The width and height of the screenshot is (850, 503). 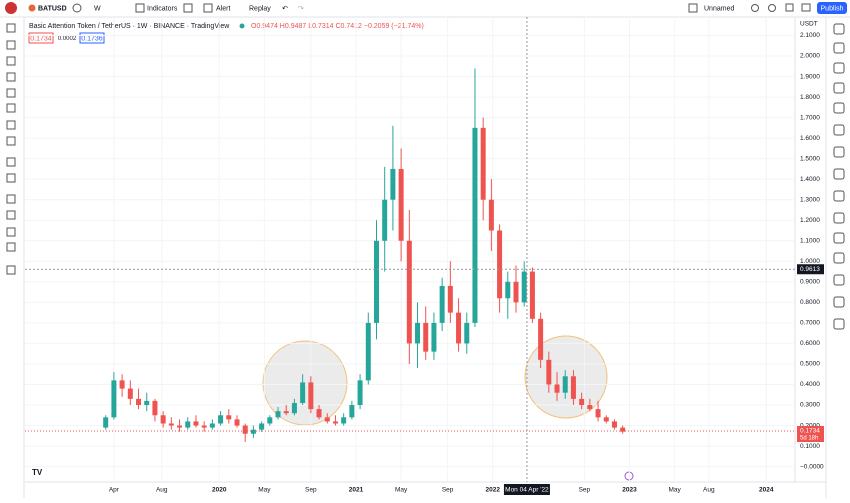 What do you see at coordinates (772, 8) in the screenshot?
I see `settings` at bounding box center [772, 8].